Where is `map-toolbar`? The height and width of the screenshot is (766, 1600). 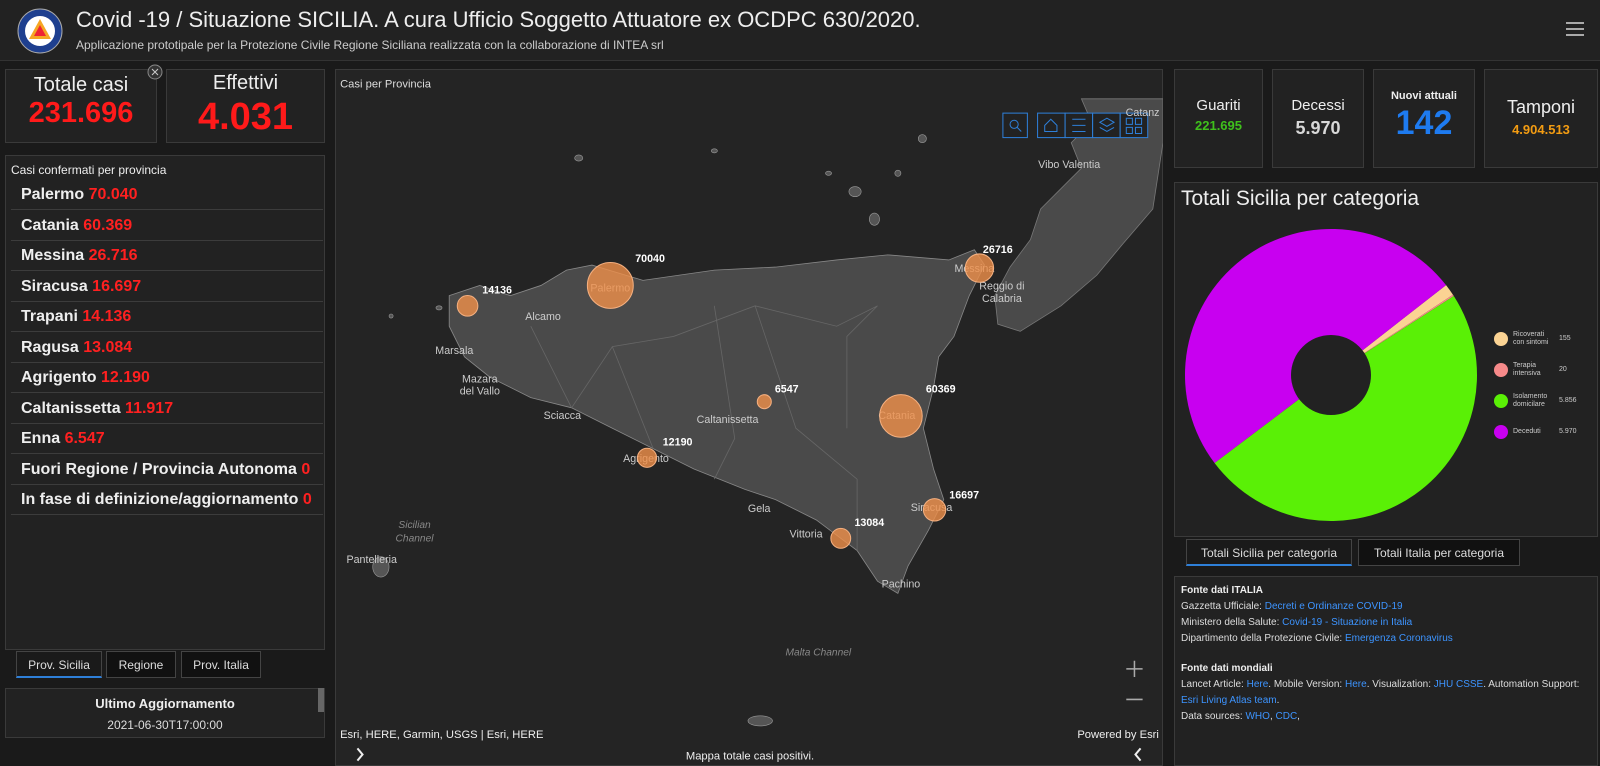 map-toolbar is located at coordinates (1075, 125).